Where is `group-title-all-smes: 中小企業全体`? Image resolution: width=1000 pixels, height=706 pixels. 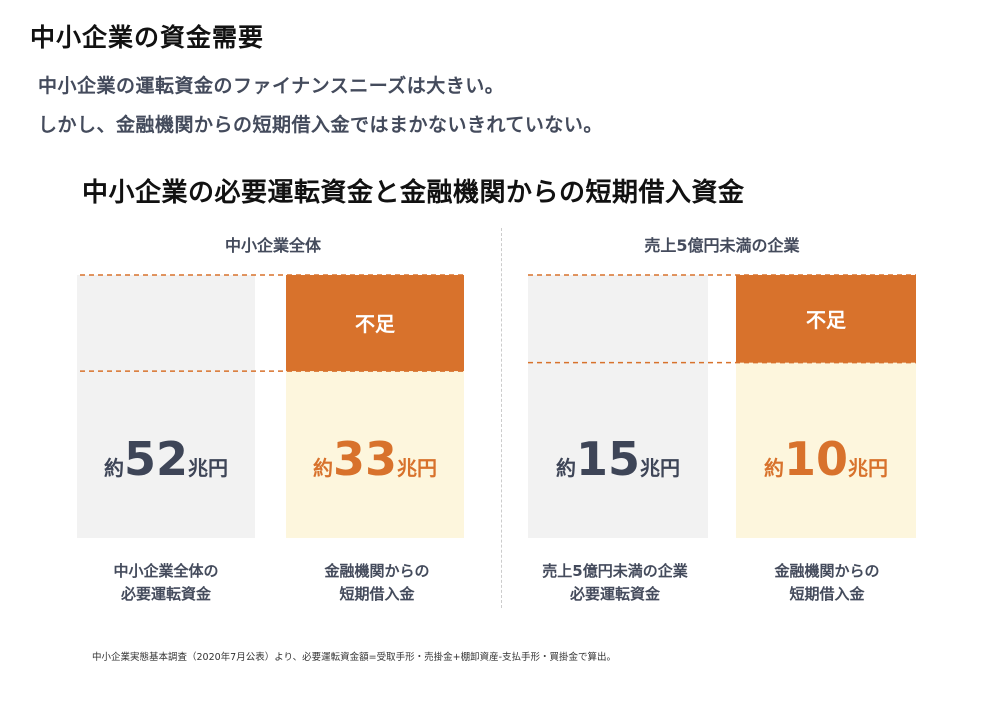 group-title-all-smes: 中小企業全体 is located at coordinates (272, 245).